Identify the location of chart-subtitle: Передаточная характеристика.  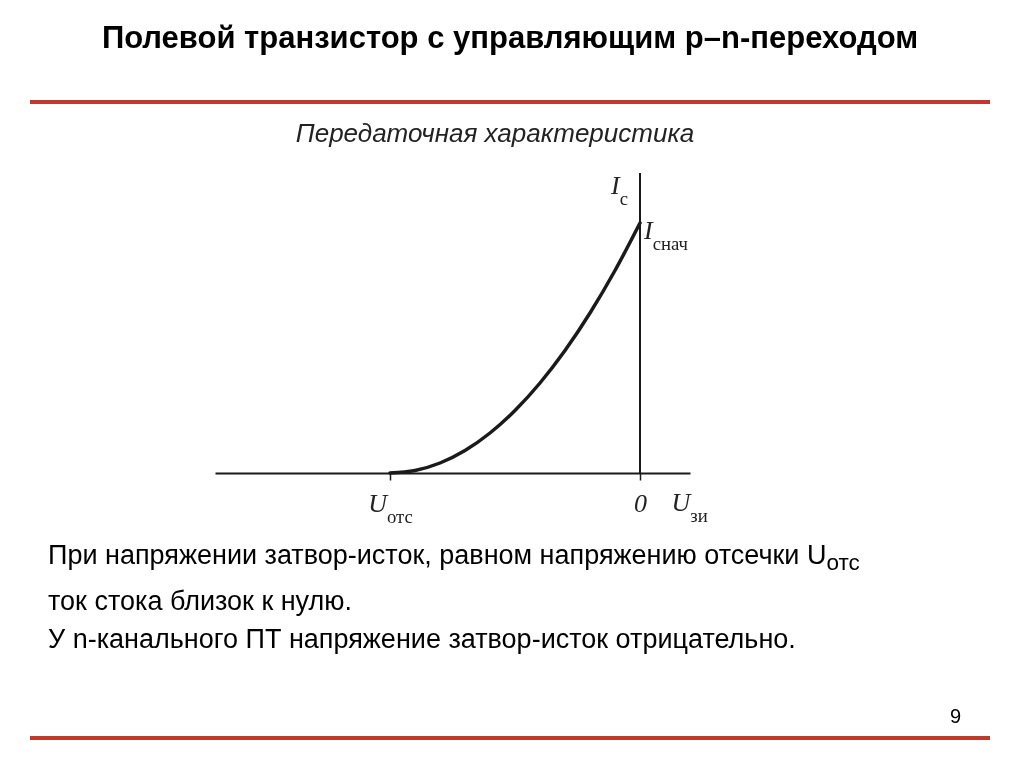
(495, 133).